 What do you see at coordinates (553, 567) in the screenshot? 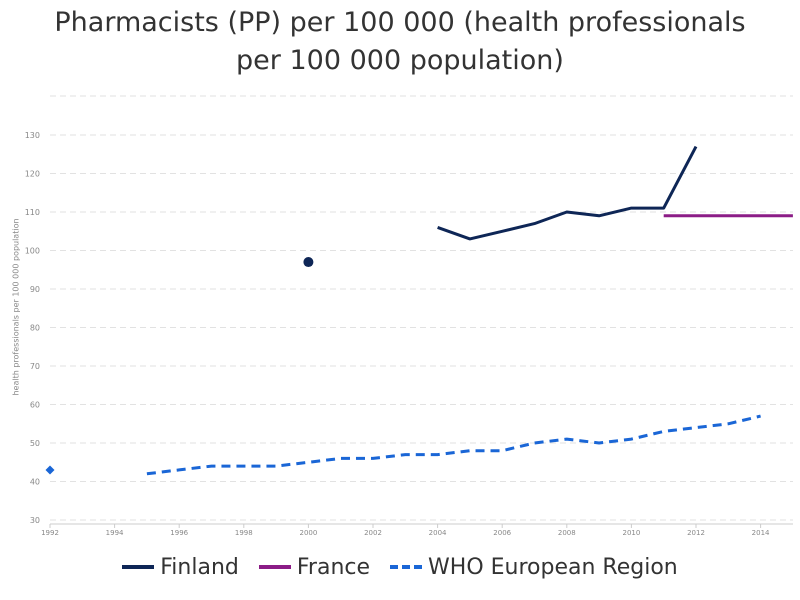
I see `legend-label-who-european-region: WHO European Region` at bounding box center [553, 567].